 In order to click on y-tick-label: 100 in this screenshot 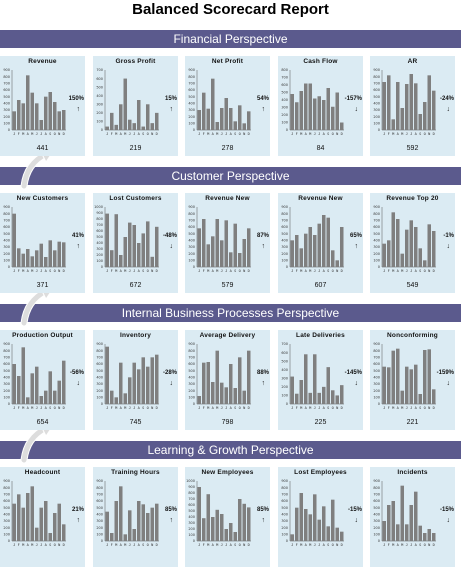, I will do `click(99, 398)`.